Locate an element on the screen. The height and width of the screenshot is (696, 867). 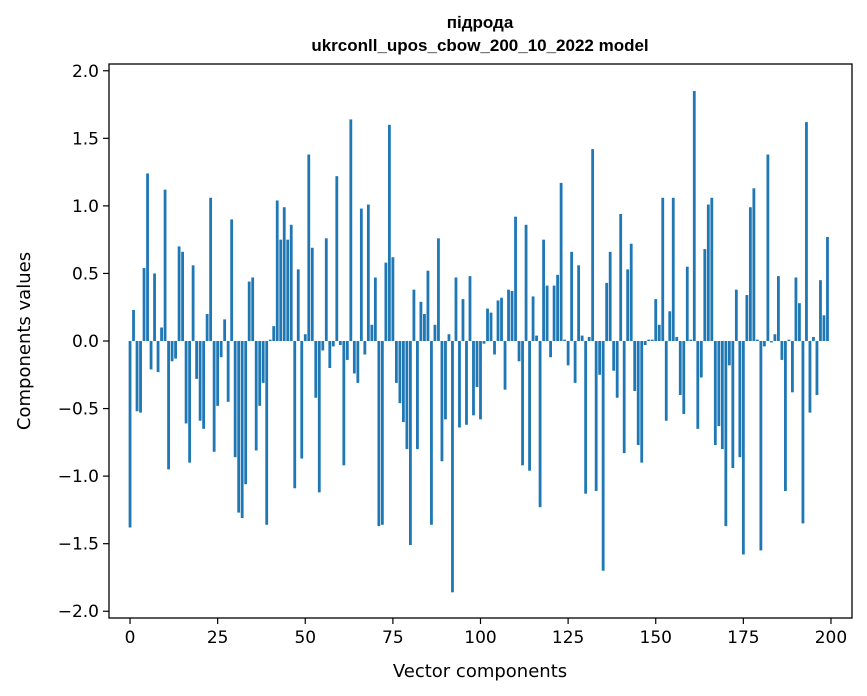
y-tick-label-1: 1.0 is located at coordinates (85, 207).